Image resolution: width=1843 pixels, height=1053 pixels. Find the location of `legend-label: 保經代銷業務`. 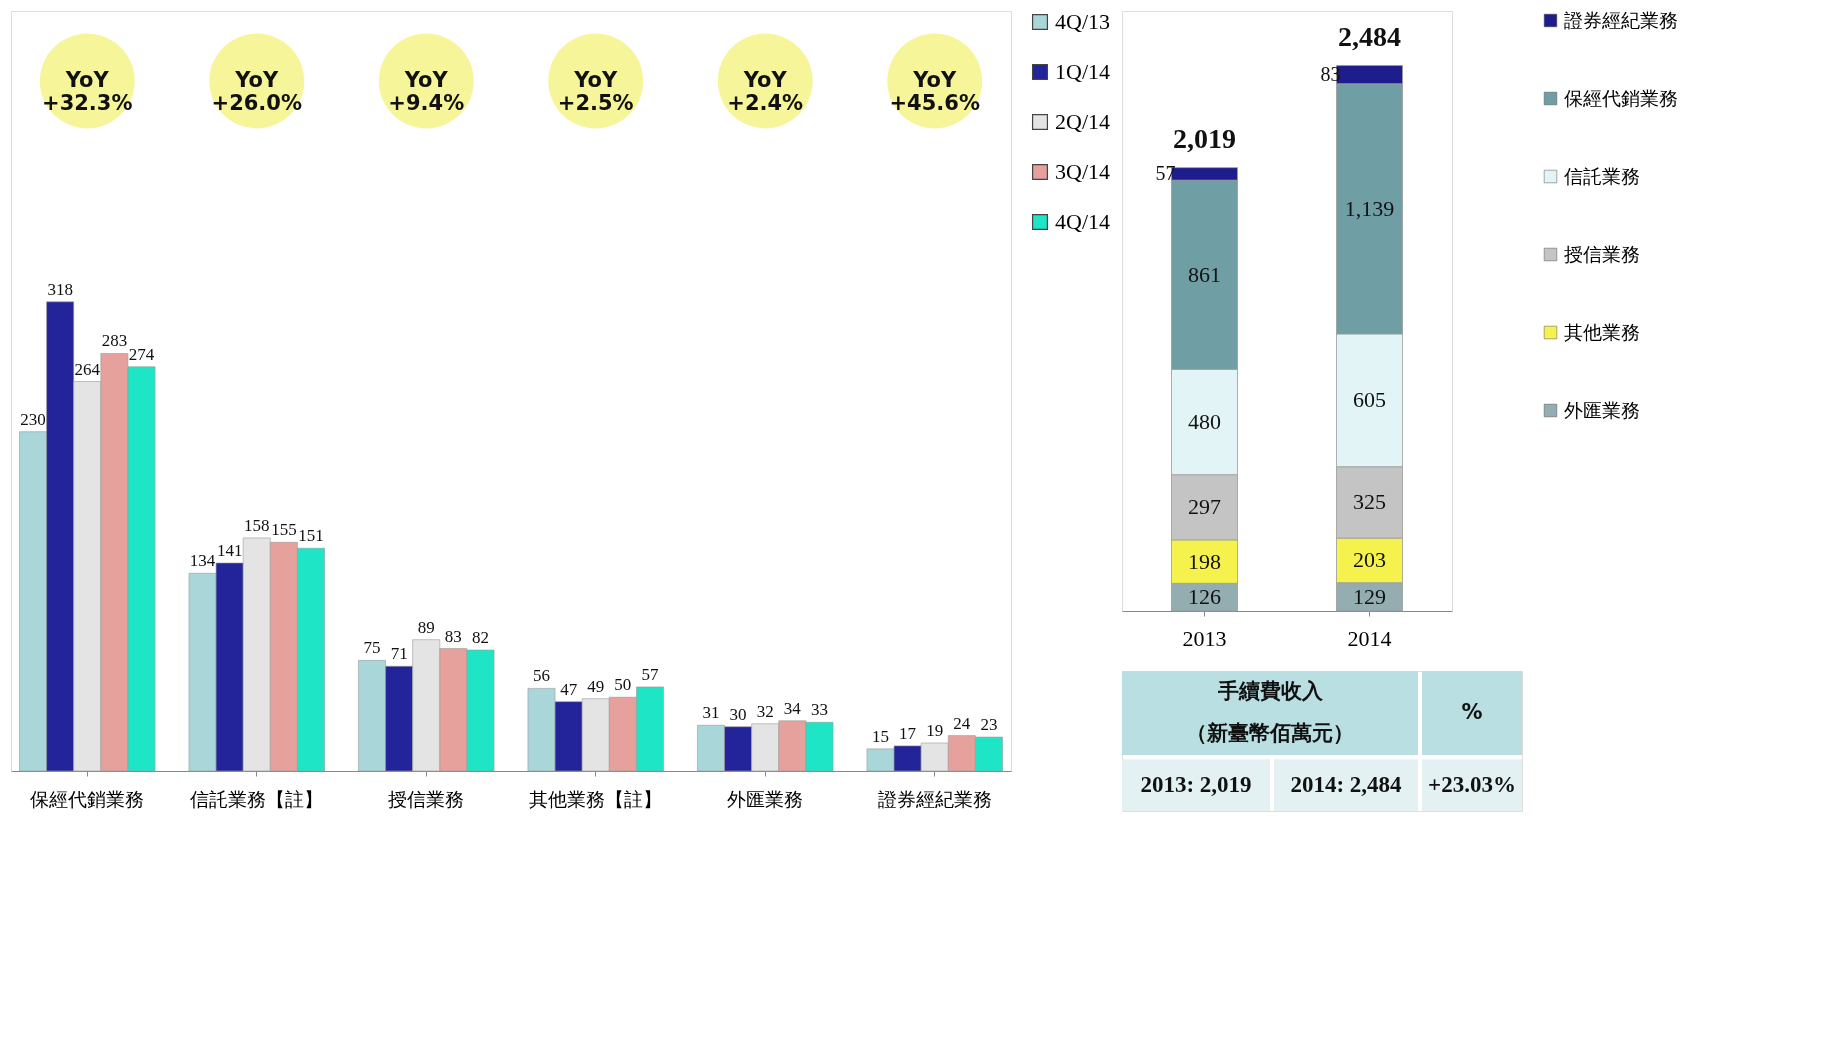

legend-label: 保經代銷業務 is located at coordinates (1621, 97).